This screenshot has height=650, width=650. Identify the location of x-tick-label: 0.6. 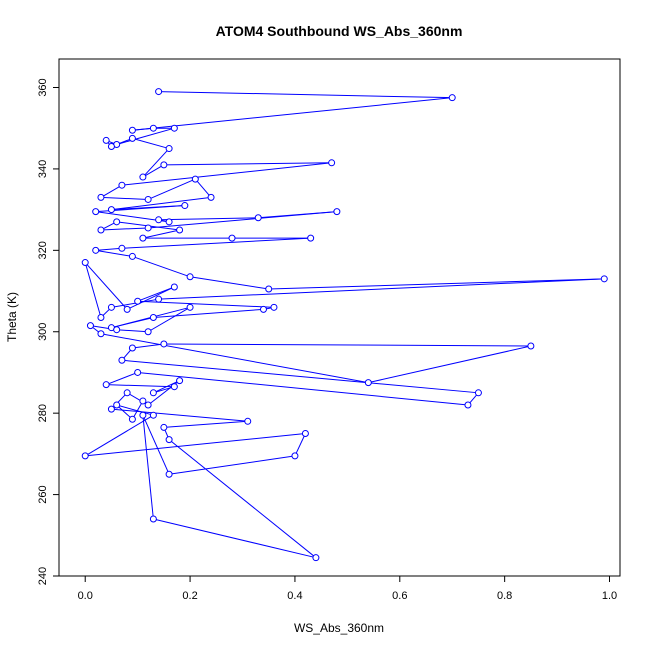
(399, 596).